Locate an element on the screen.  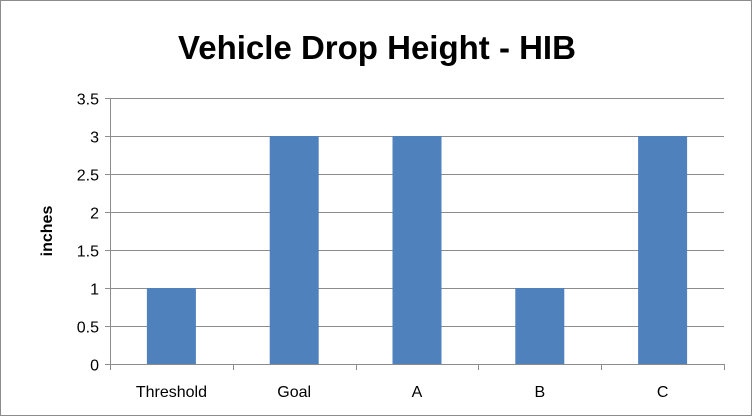
x-tick-labels: Threshold Goal A B C is located at coordinates (402, 392).